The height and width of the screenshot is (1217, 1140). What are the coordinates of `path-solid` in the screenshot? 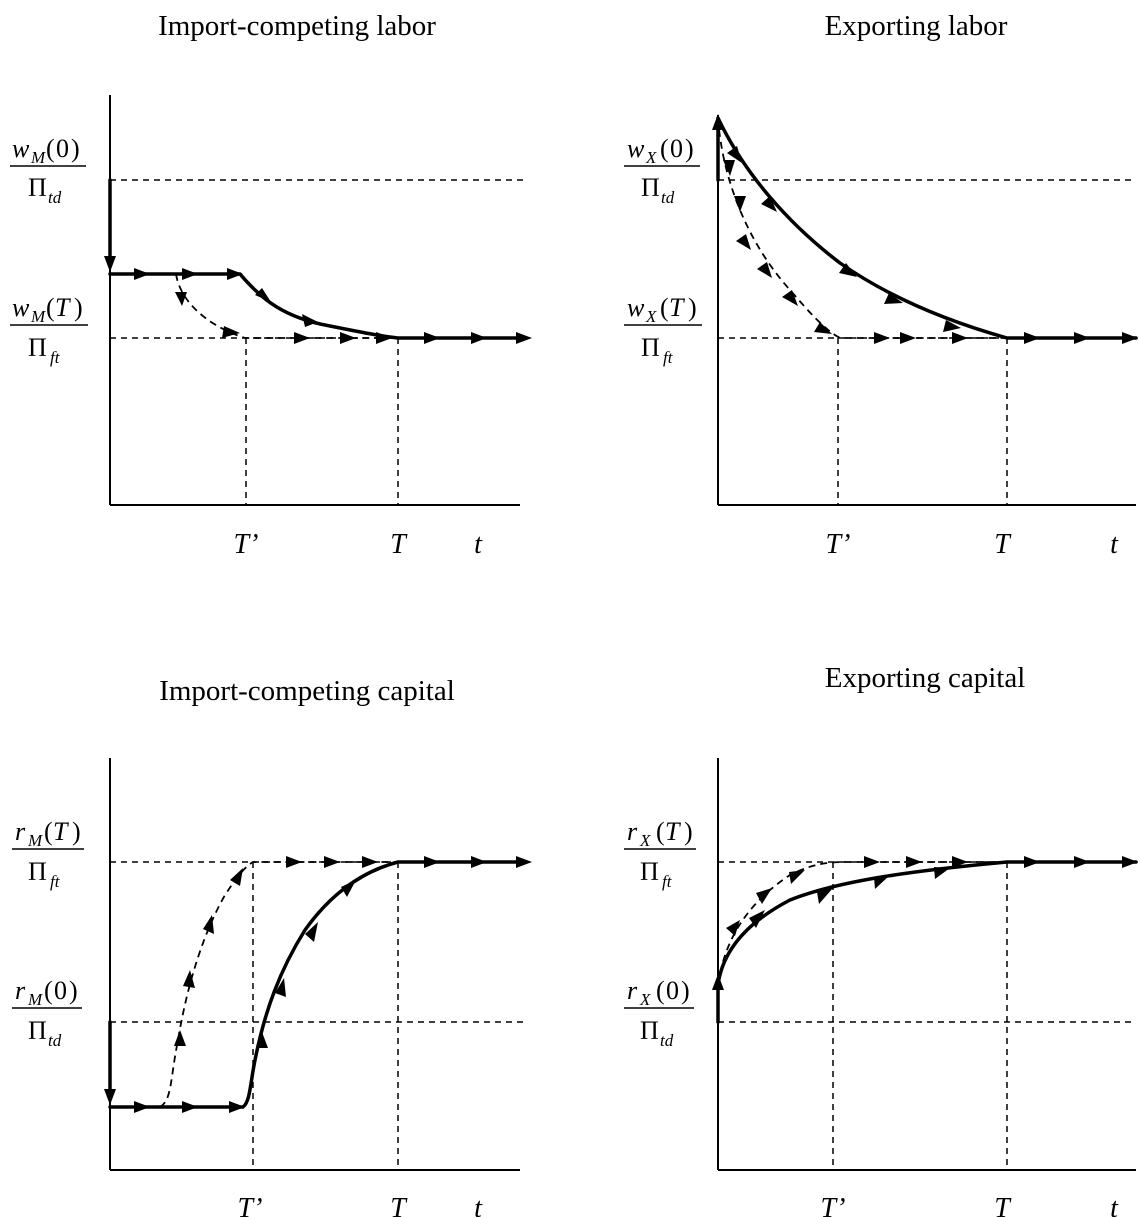 It's located at (317, 306).